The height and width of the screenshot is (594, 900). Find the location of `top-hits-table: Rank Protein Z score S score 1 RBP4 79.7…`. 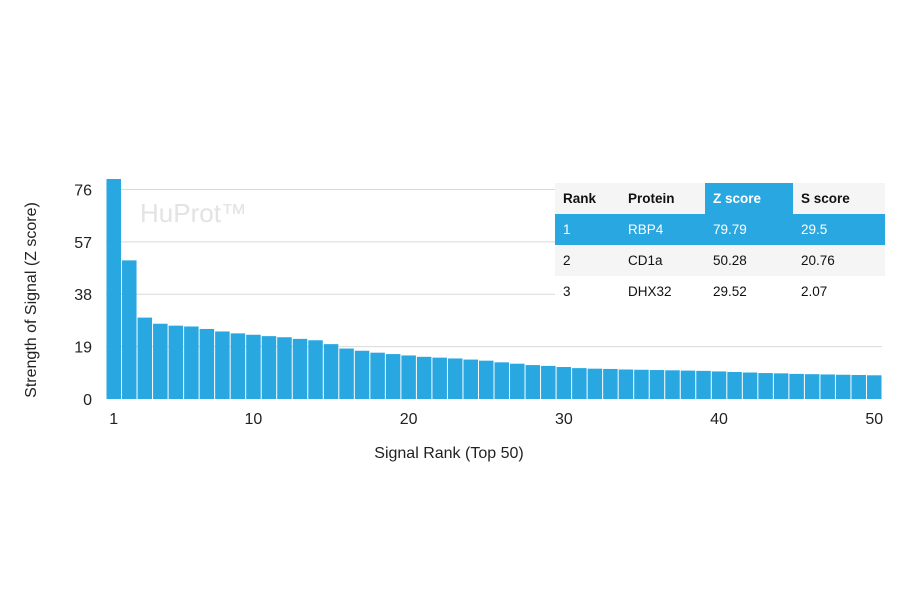

top-hits-table: Rank Protein Z score S score 1 RBP4 79.7… is located at coordinates (720, 245).